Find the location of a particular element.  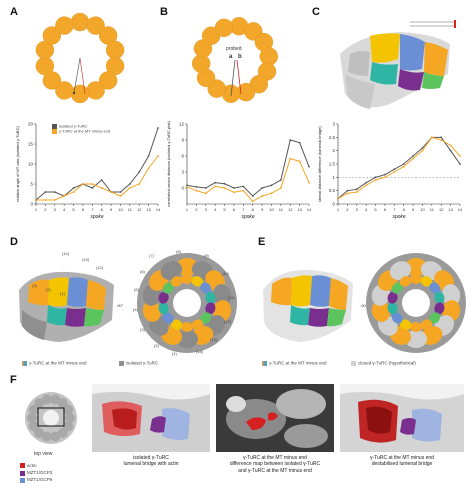

d-num-11: (4) is located at coordinates (135, 309).